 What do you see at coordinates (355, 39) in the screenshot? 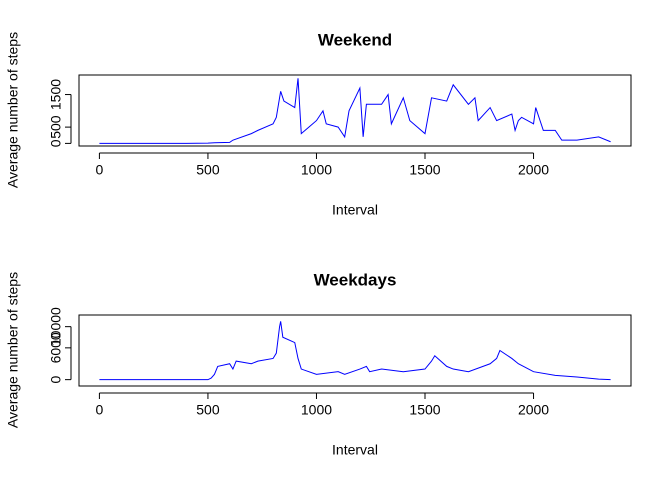
I see `chart-title: Weekend` at bounding box center [355, 39].